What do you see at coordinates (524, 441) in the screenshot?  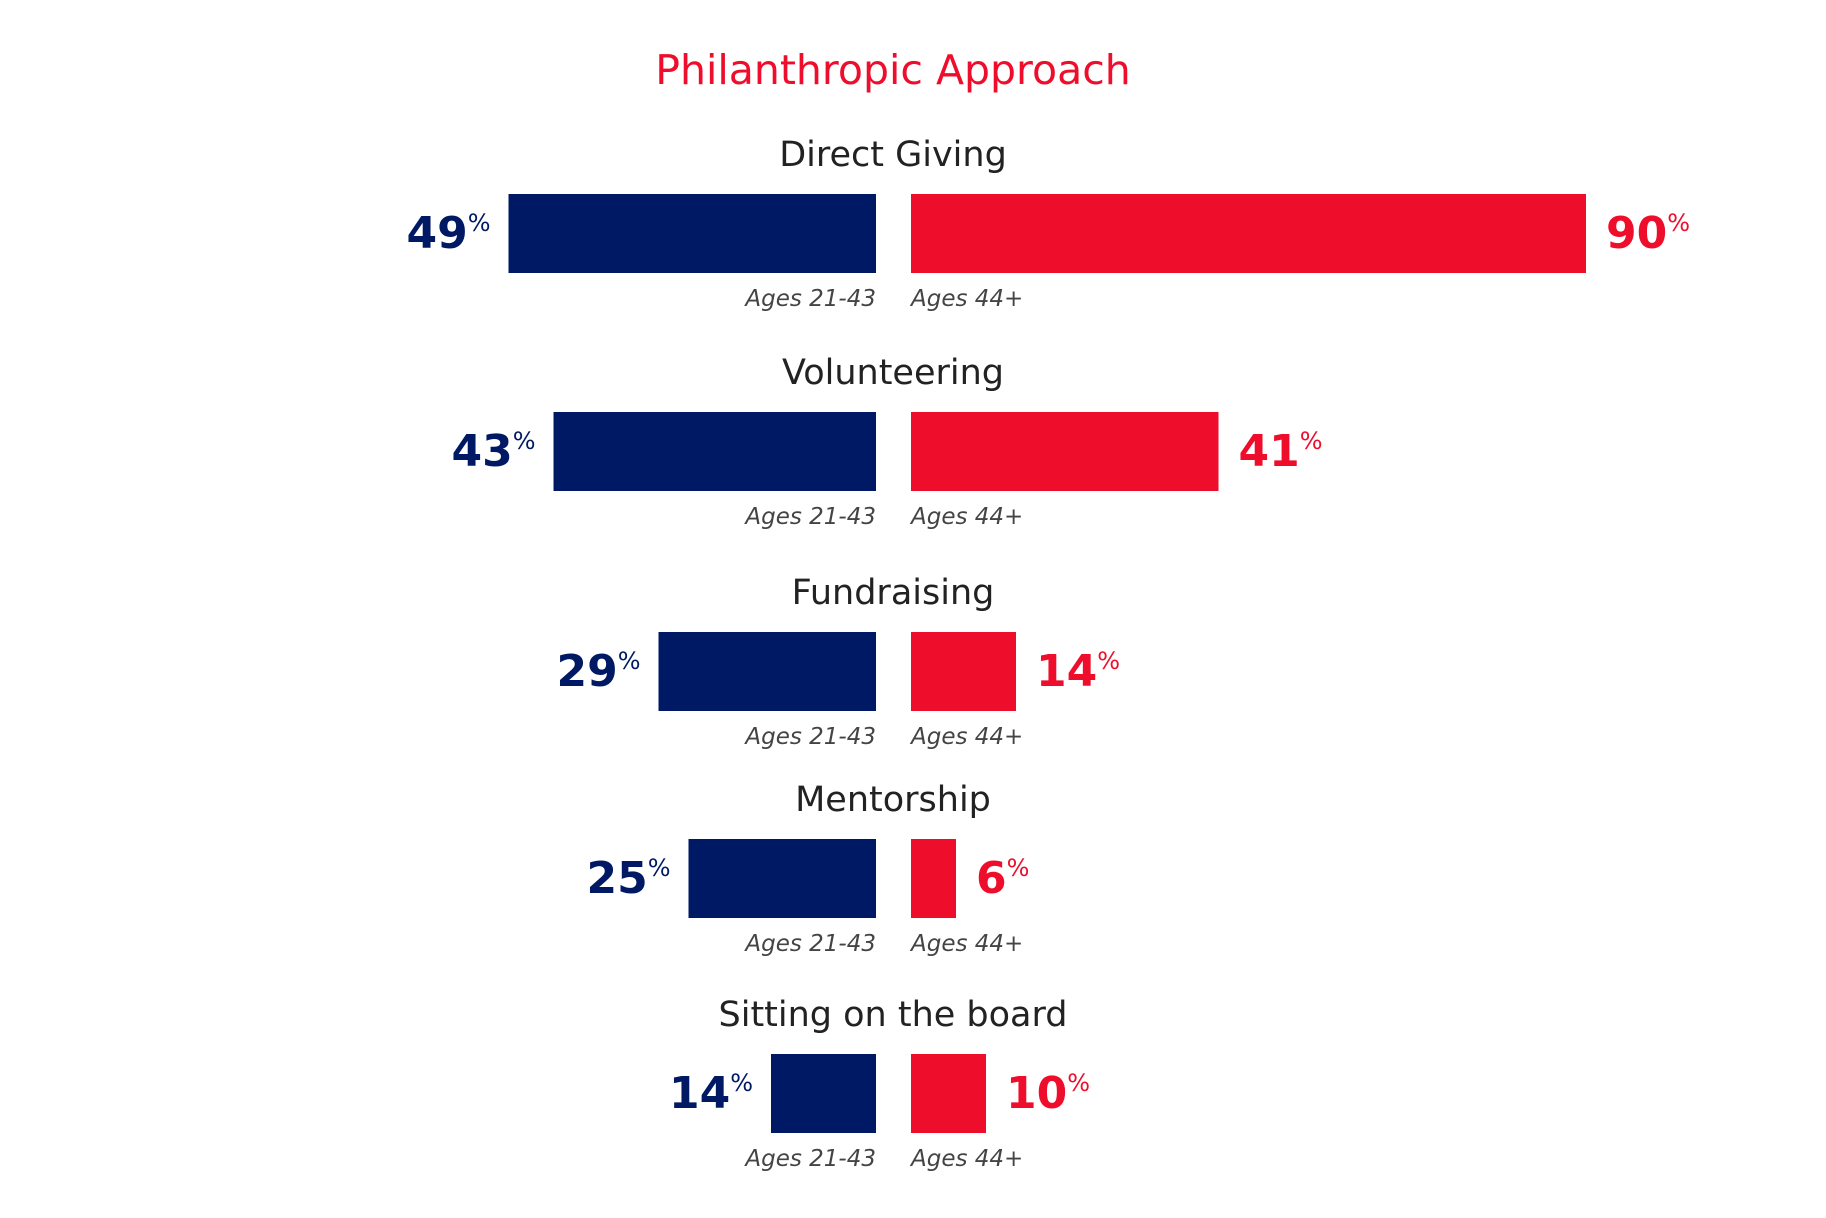 I see `value-label-left-1-percent-sign: %` at bounding box center [524, 441].